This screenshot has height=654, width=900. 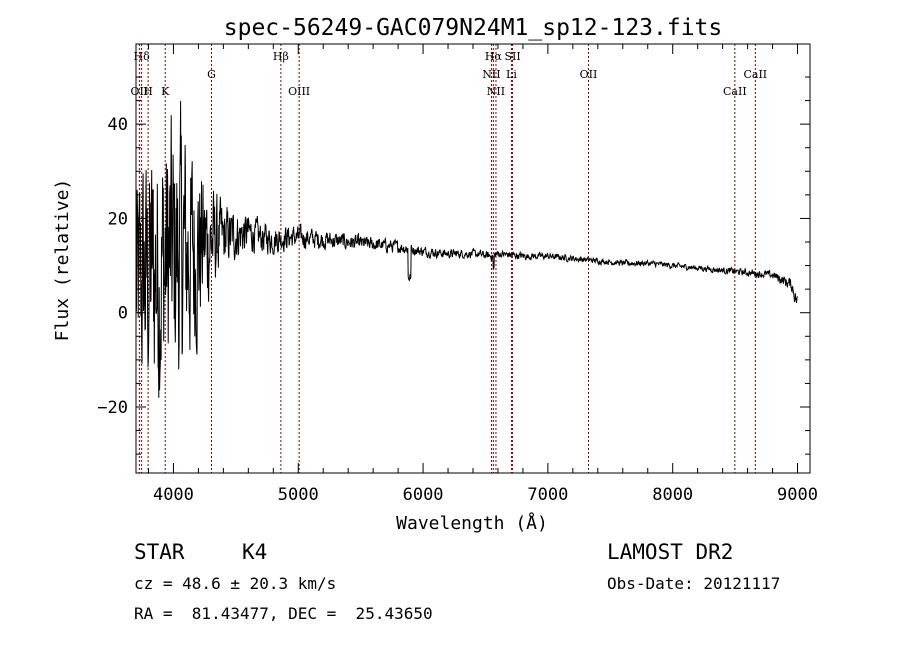 I want to click on y-tick-label: 0, so click(x=123, y=314).